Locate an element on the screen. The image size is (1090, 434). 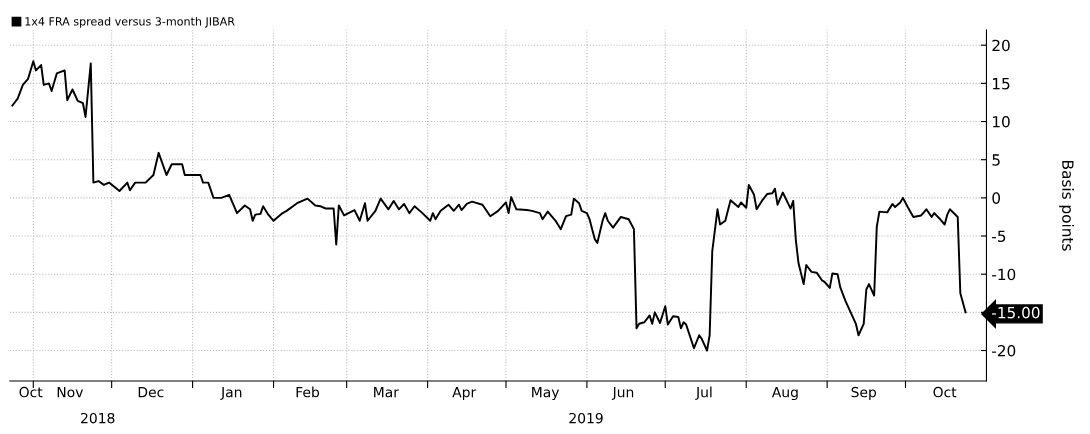
x-tick-label: Mar is located at coordinates (386, 392).